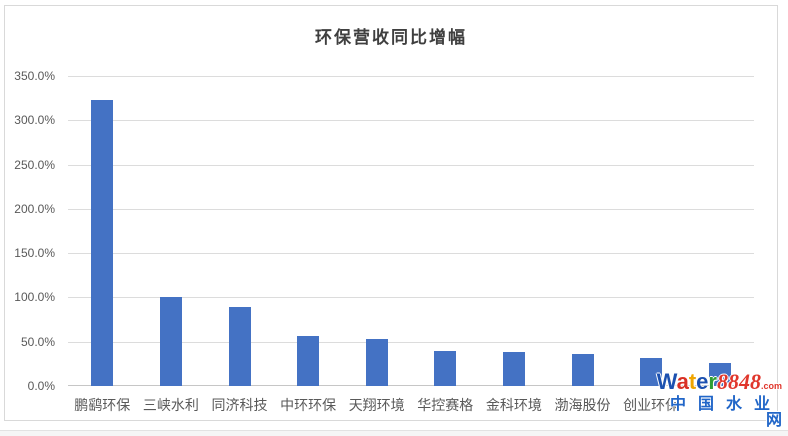 The image size is (788, 436). What do you see at coordinates (445, 405) in the screenshot?
I see `x-axis-label: 华控赛格` at bounding box center [445, 405].